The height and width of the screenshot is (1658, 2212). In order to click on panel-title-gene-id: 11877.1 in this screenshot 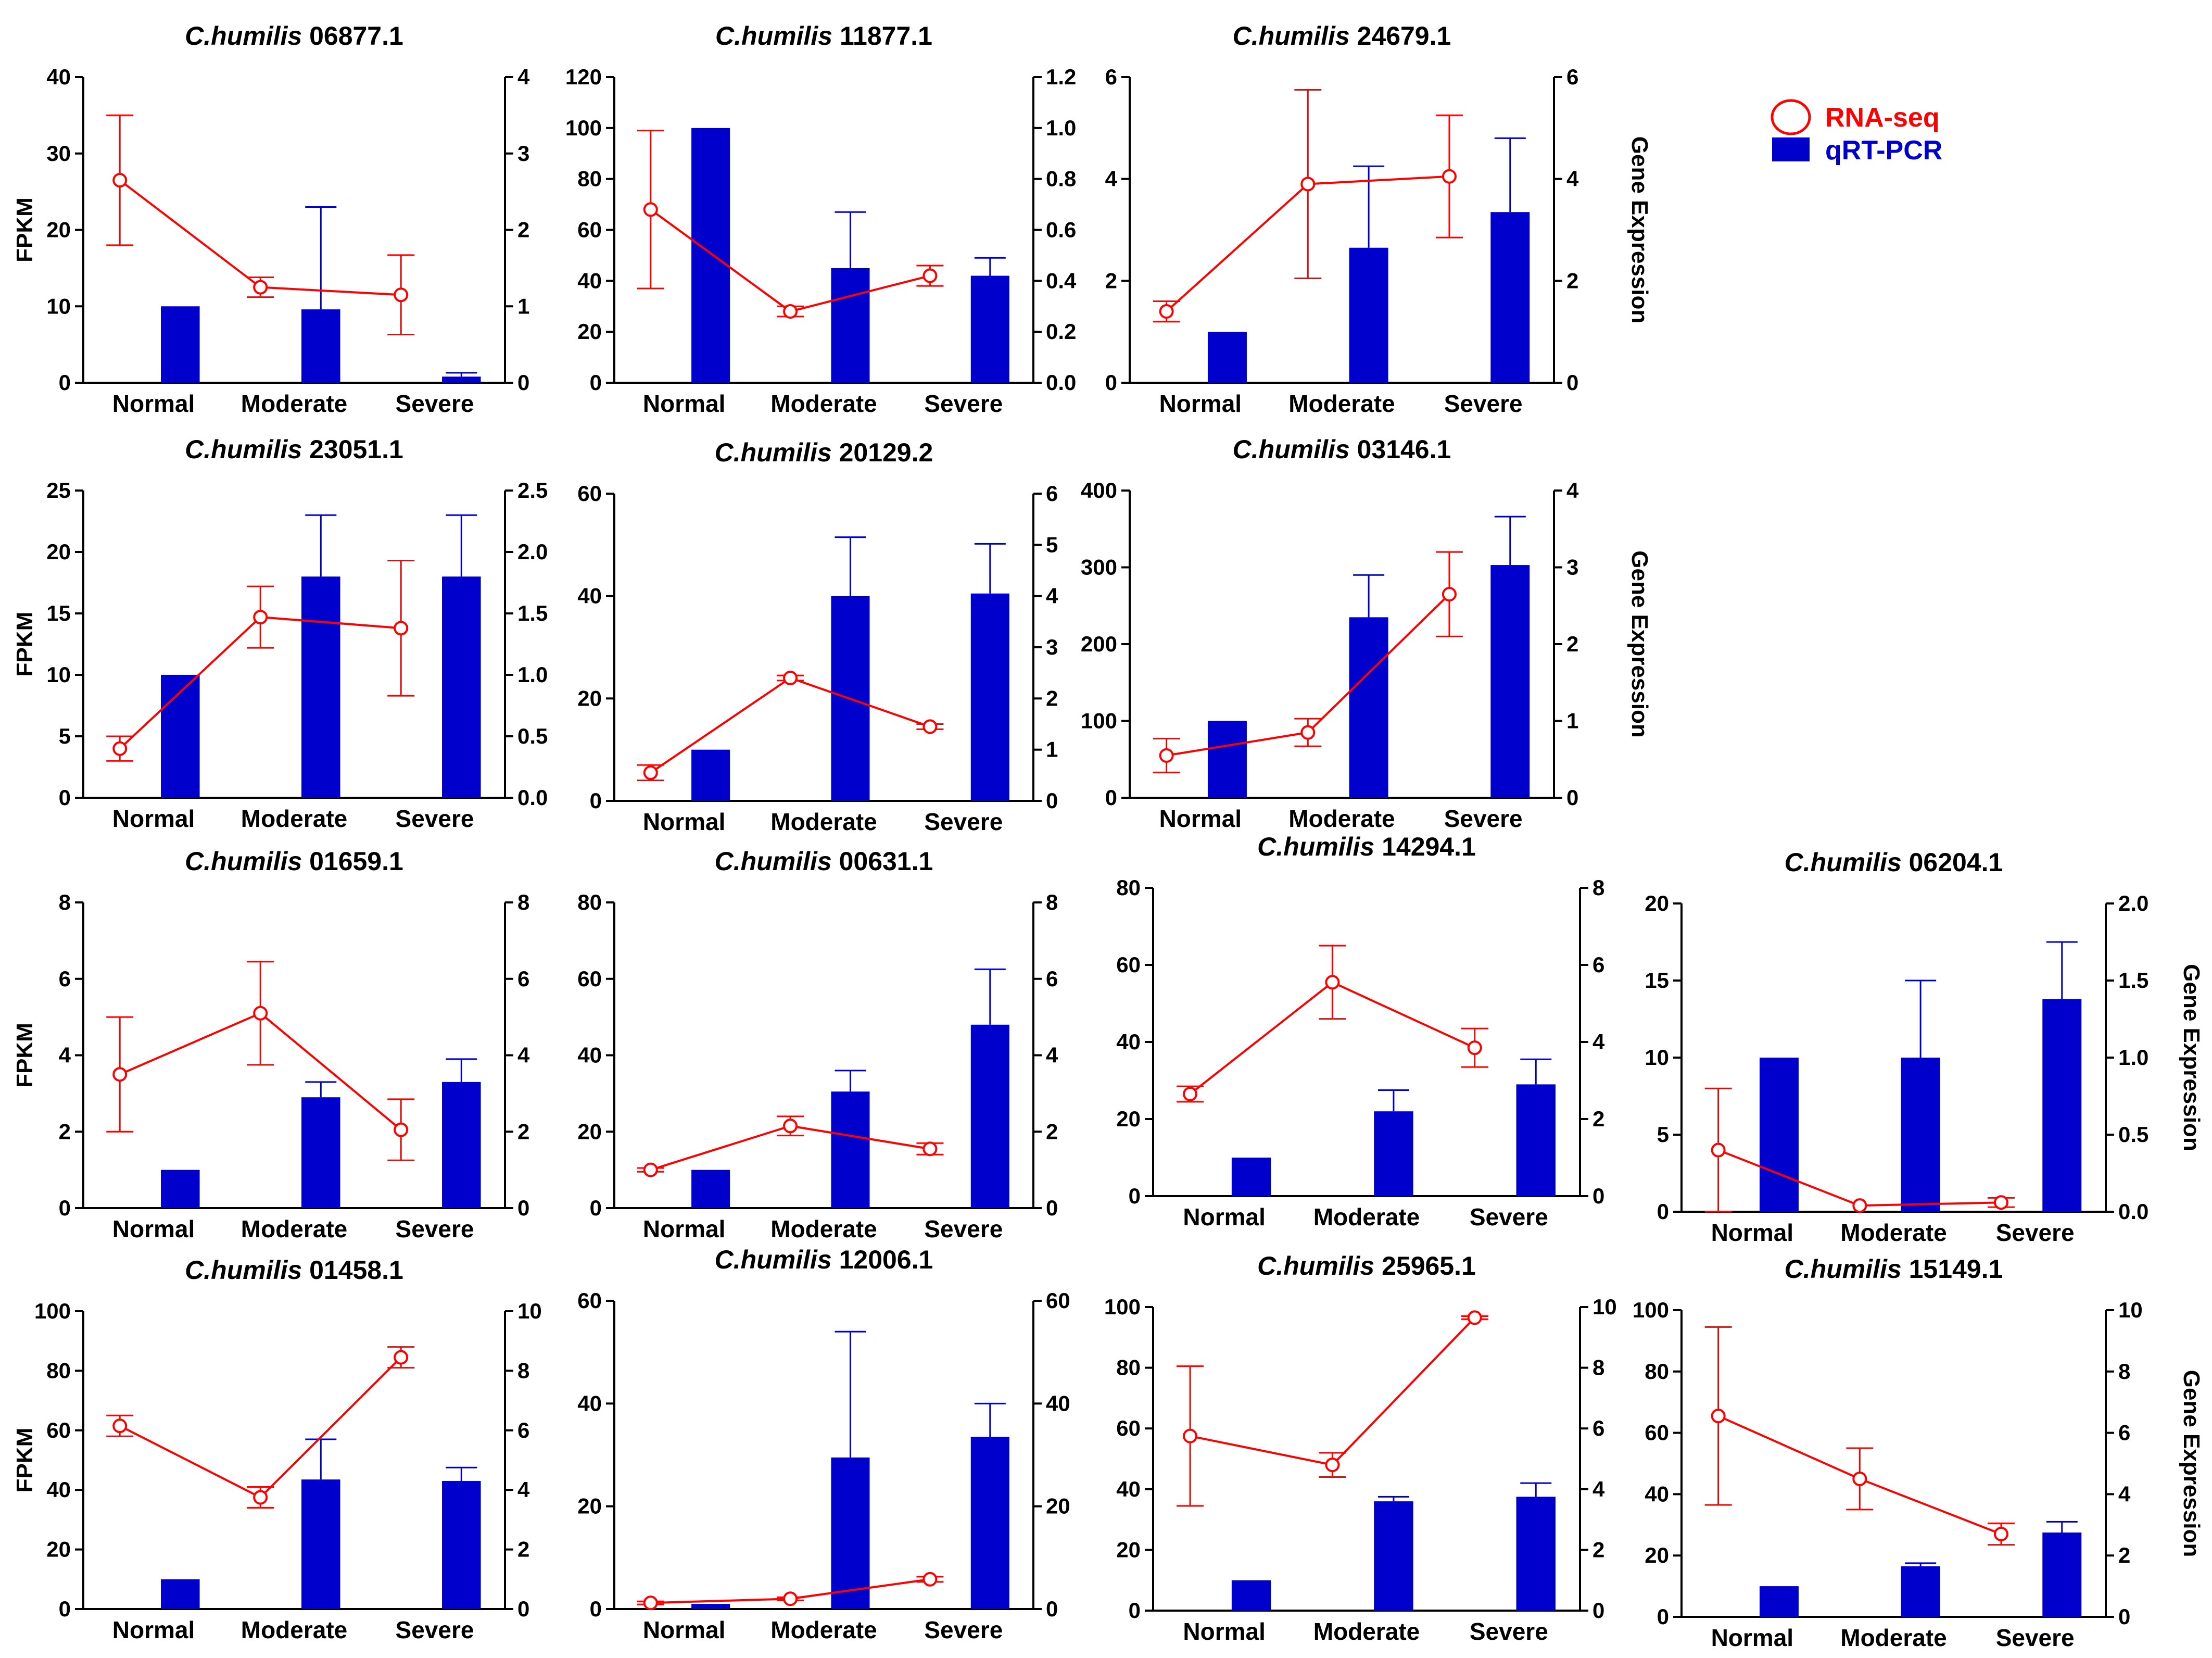, I will do `click(886, 36)`.